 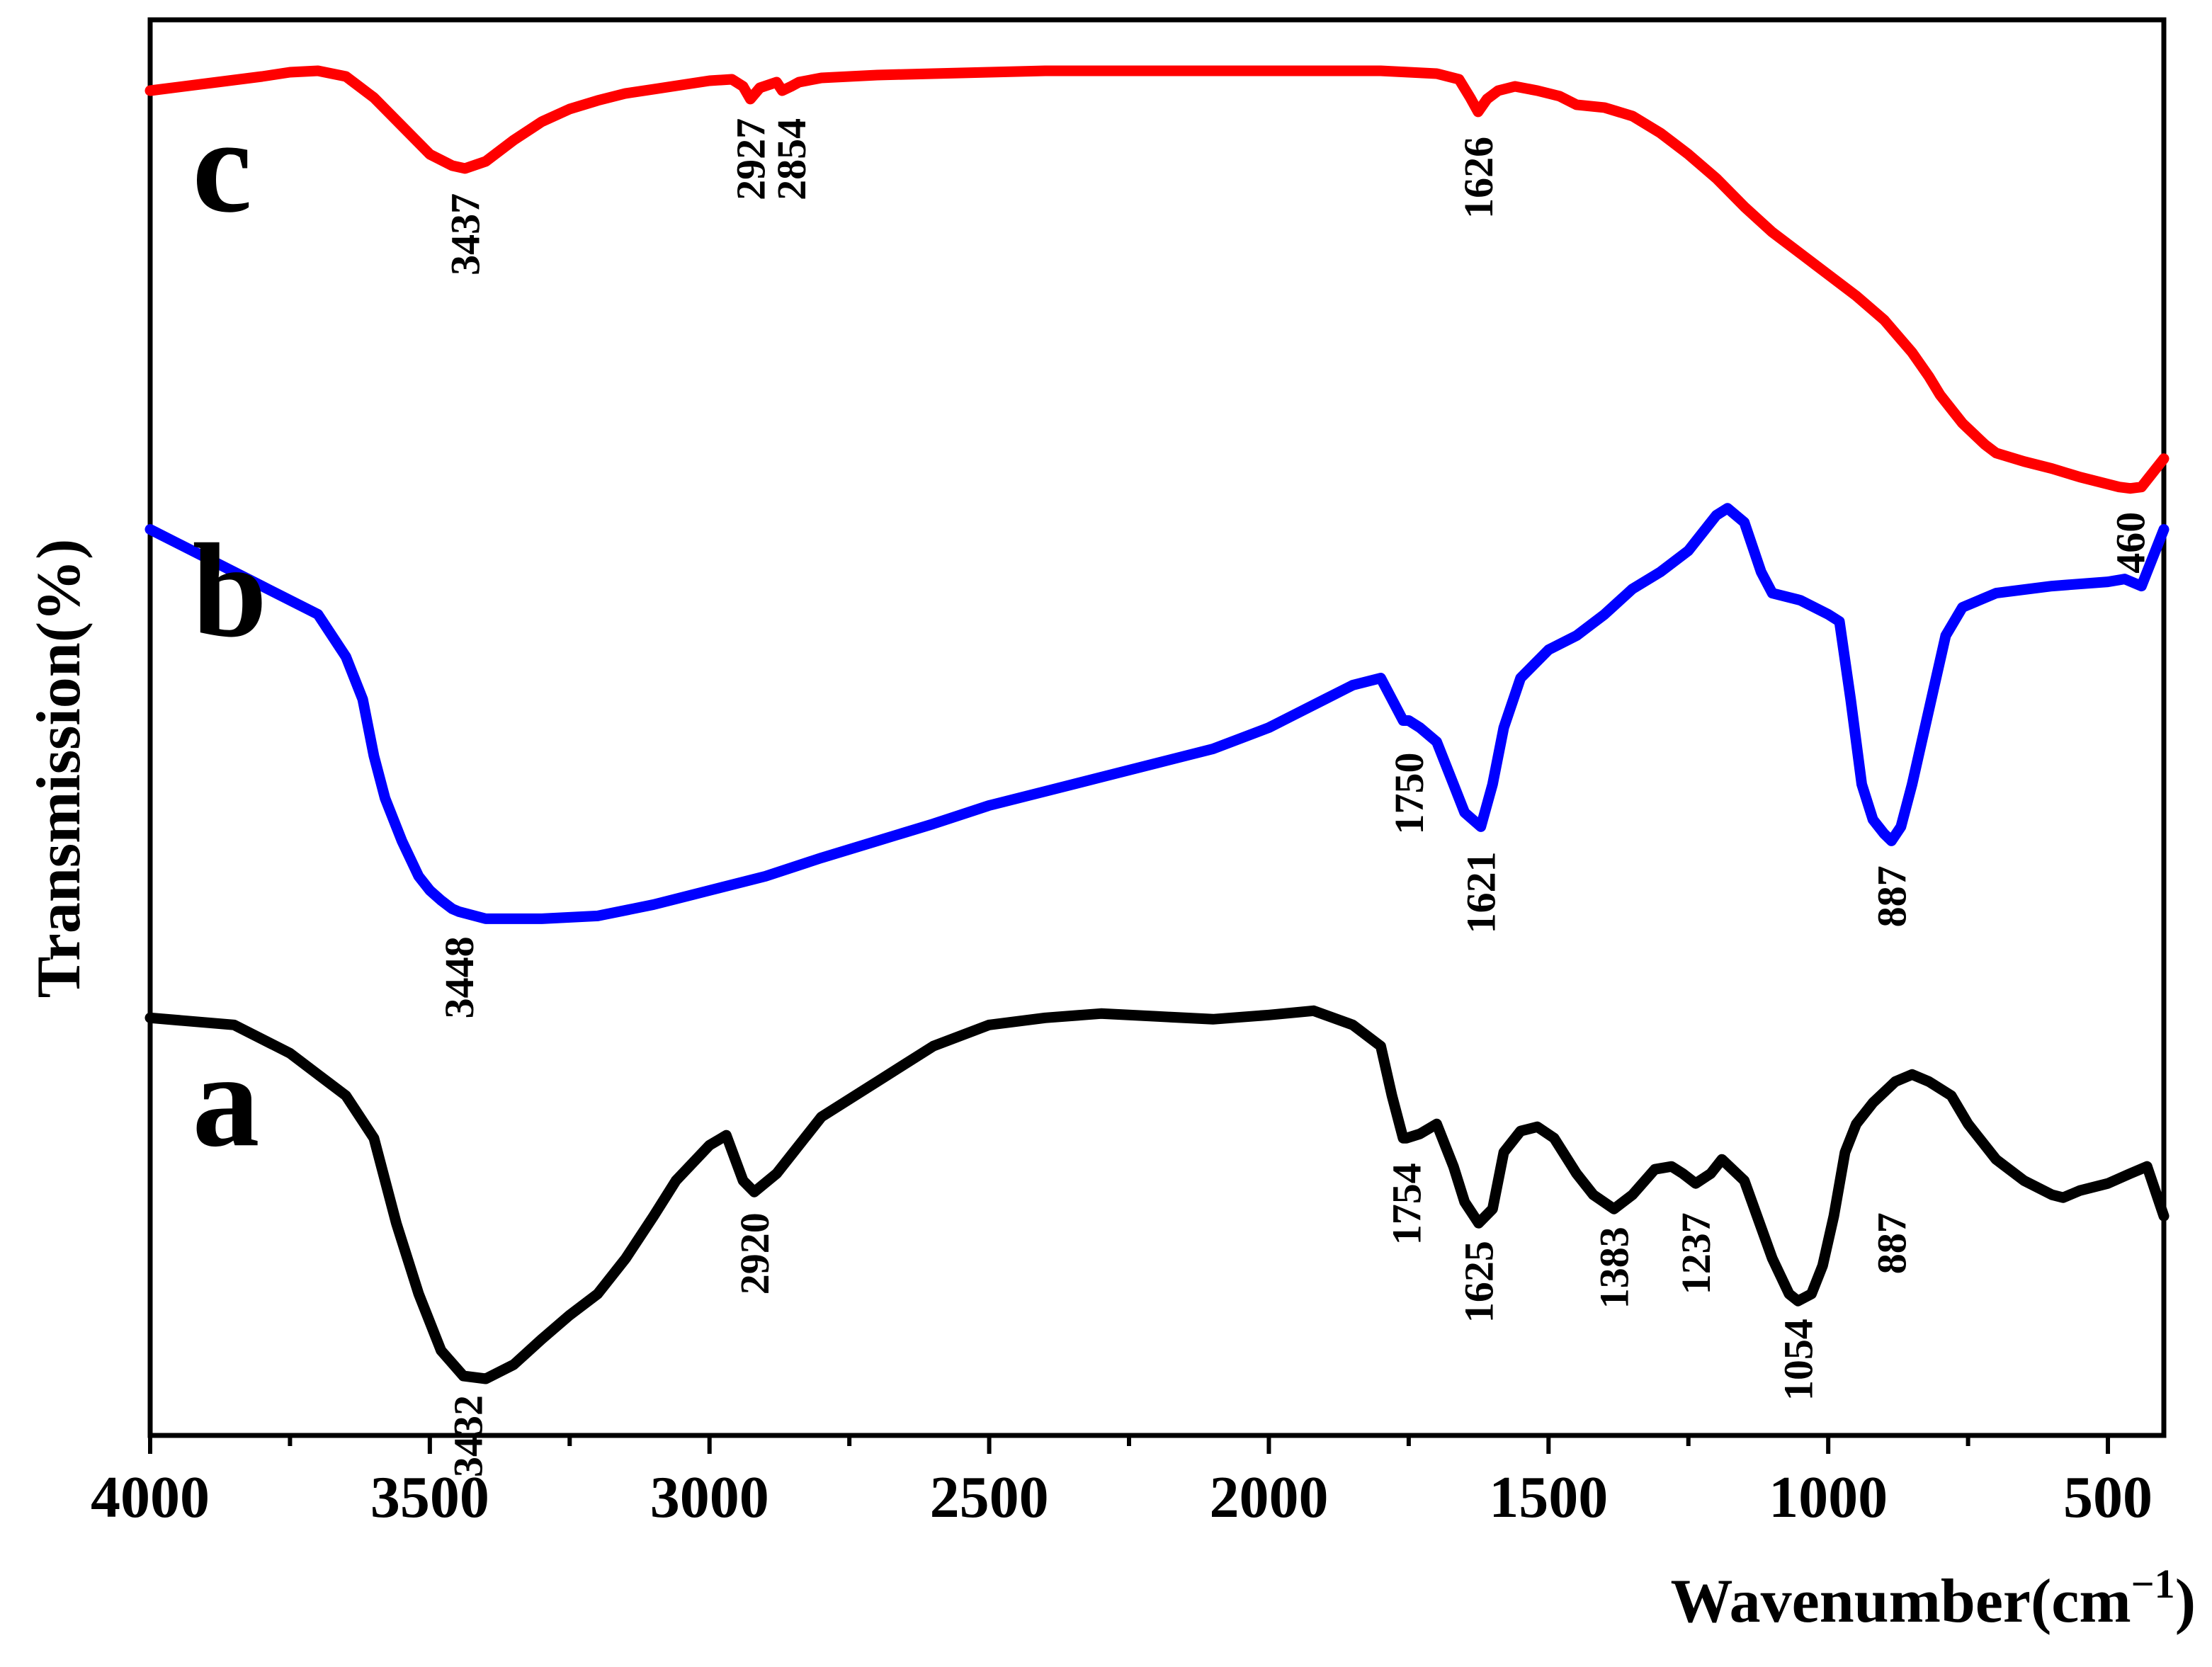 I want to click on peak-label-b-1750: 1750, so click(x=1409, y=794).